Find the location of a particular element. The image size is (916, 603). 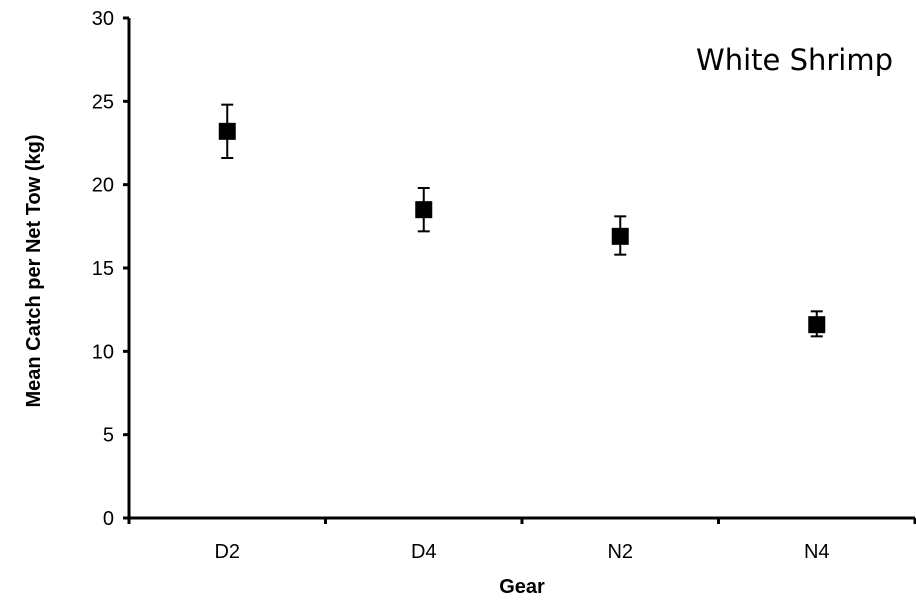

x-axis-ticks: D2 D4 N2 N4 is located at coordinates (521, 540).